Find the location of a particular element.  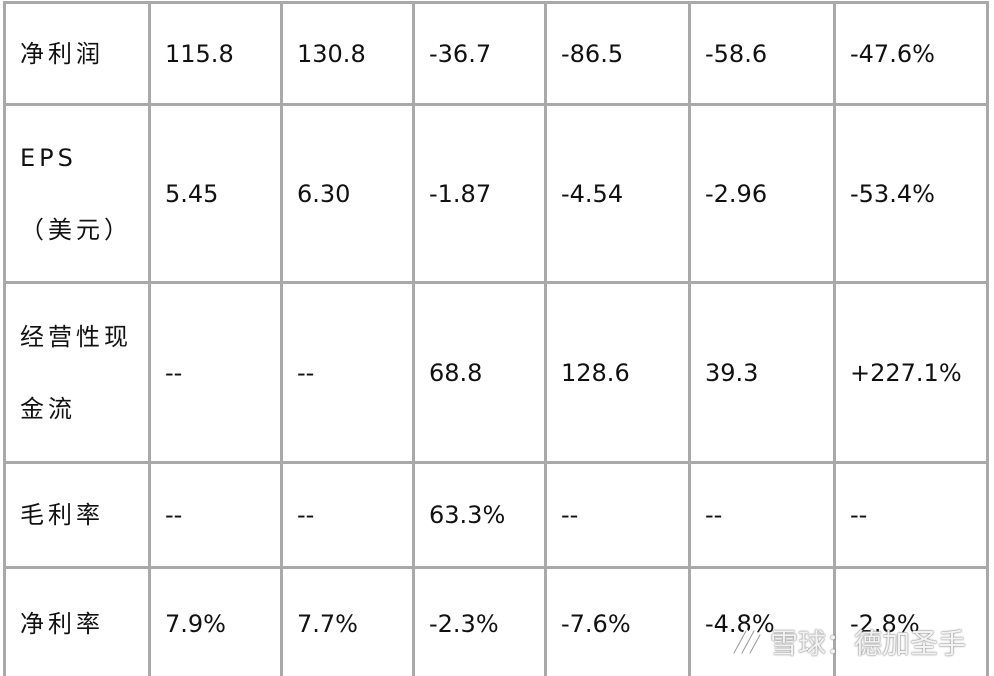

table-cell: -4.54 is located at coordinates (617, 193).